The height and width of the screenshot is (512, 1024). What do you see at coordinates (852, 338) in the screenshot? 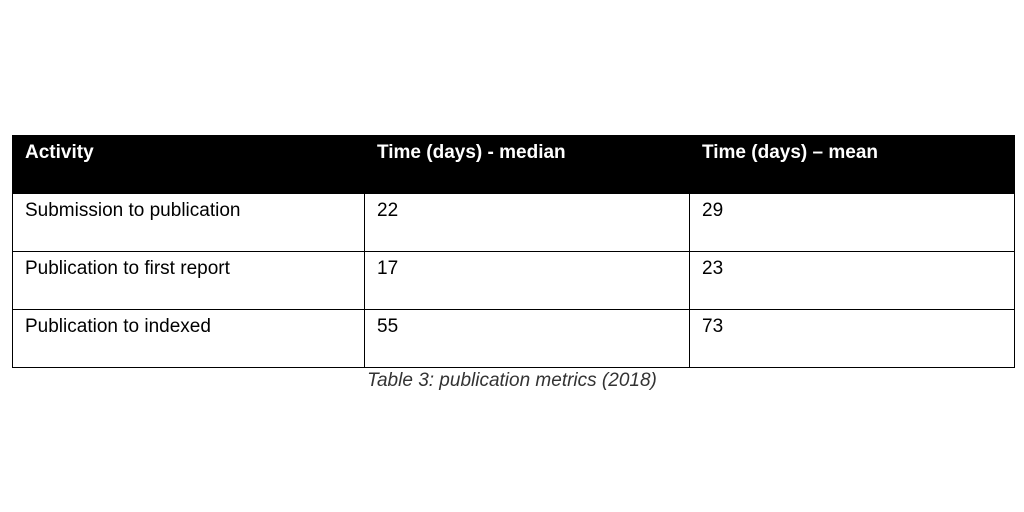
I see `cell-mean: 73` at bounding box center [852, 338].